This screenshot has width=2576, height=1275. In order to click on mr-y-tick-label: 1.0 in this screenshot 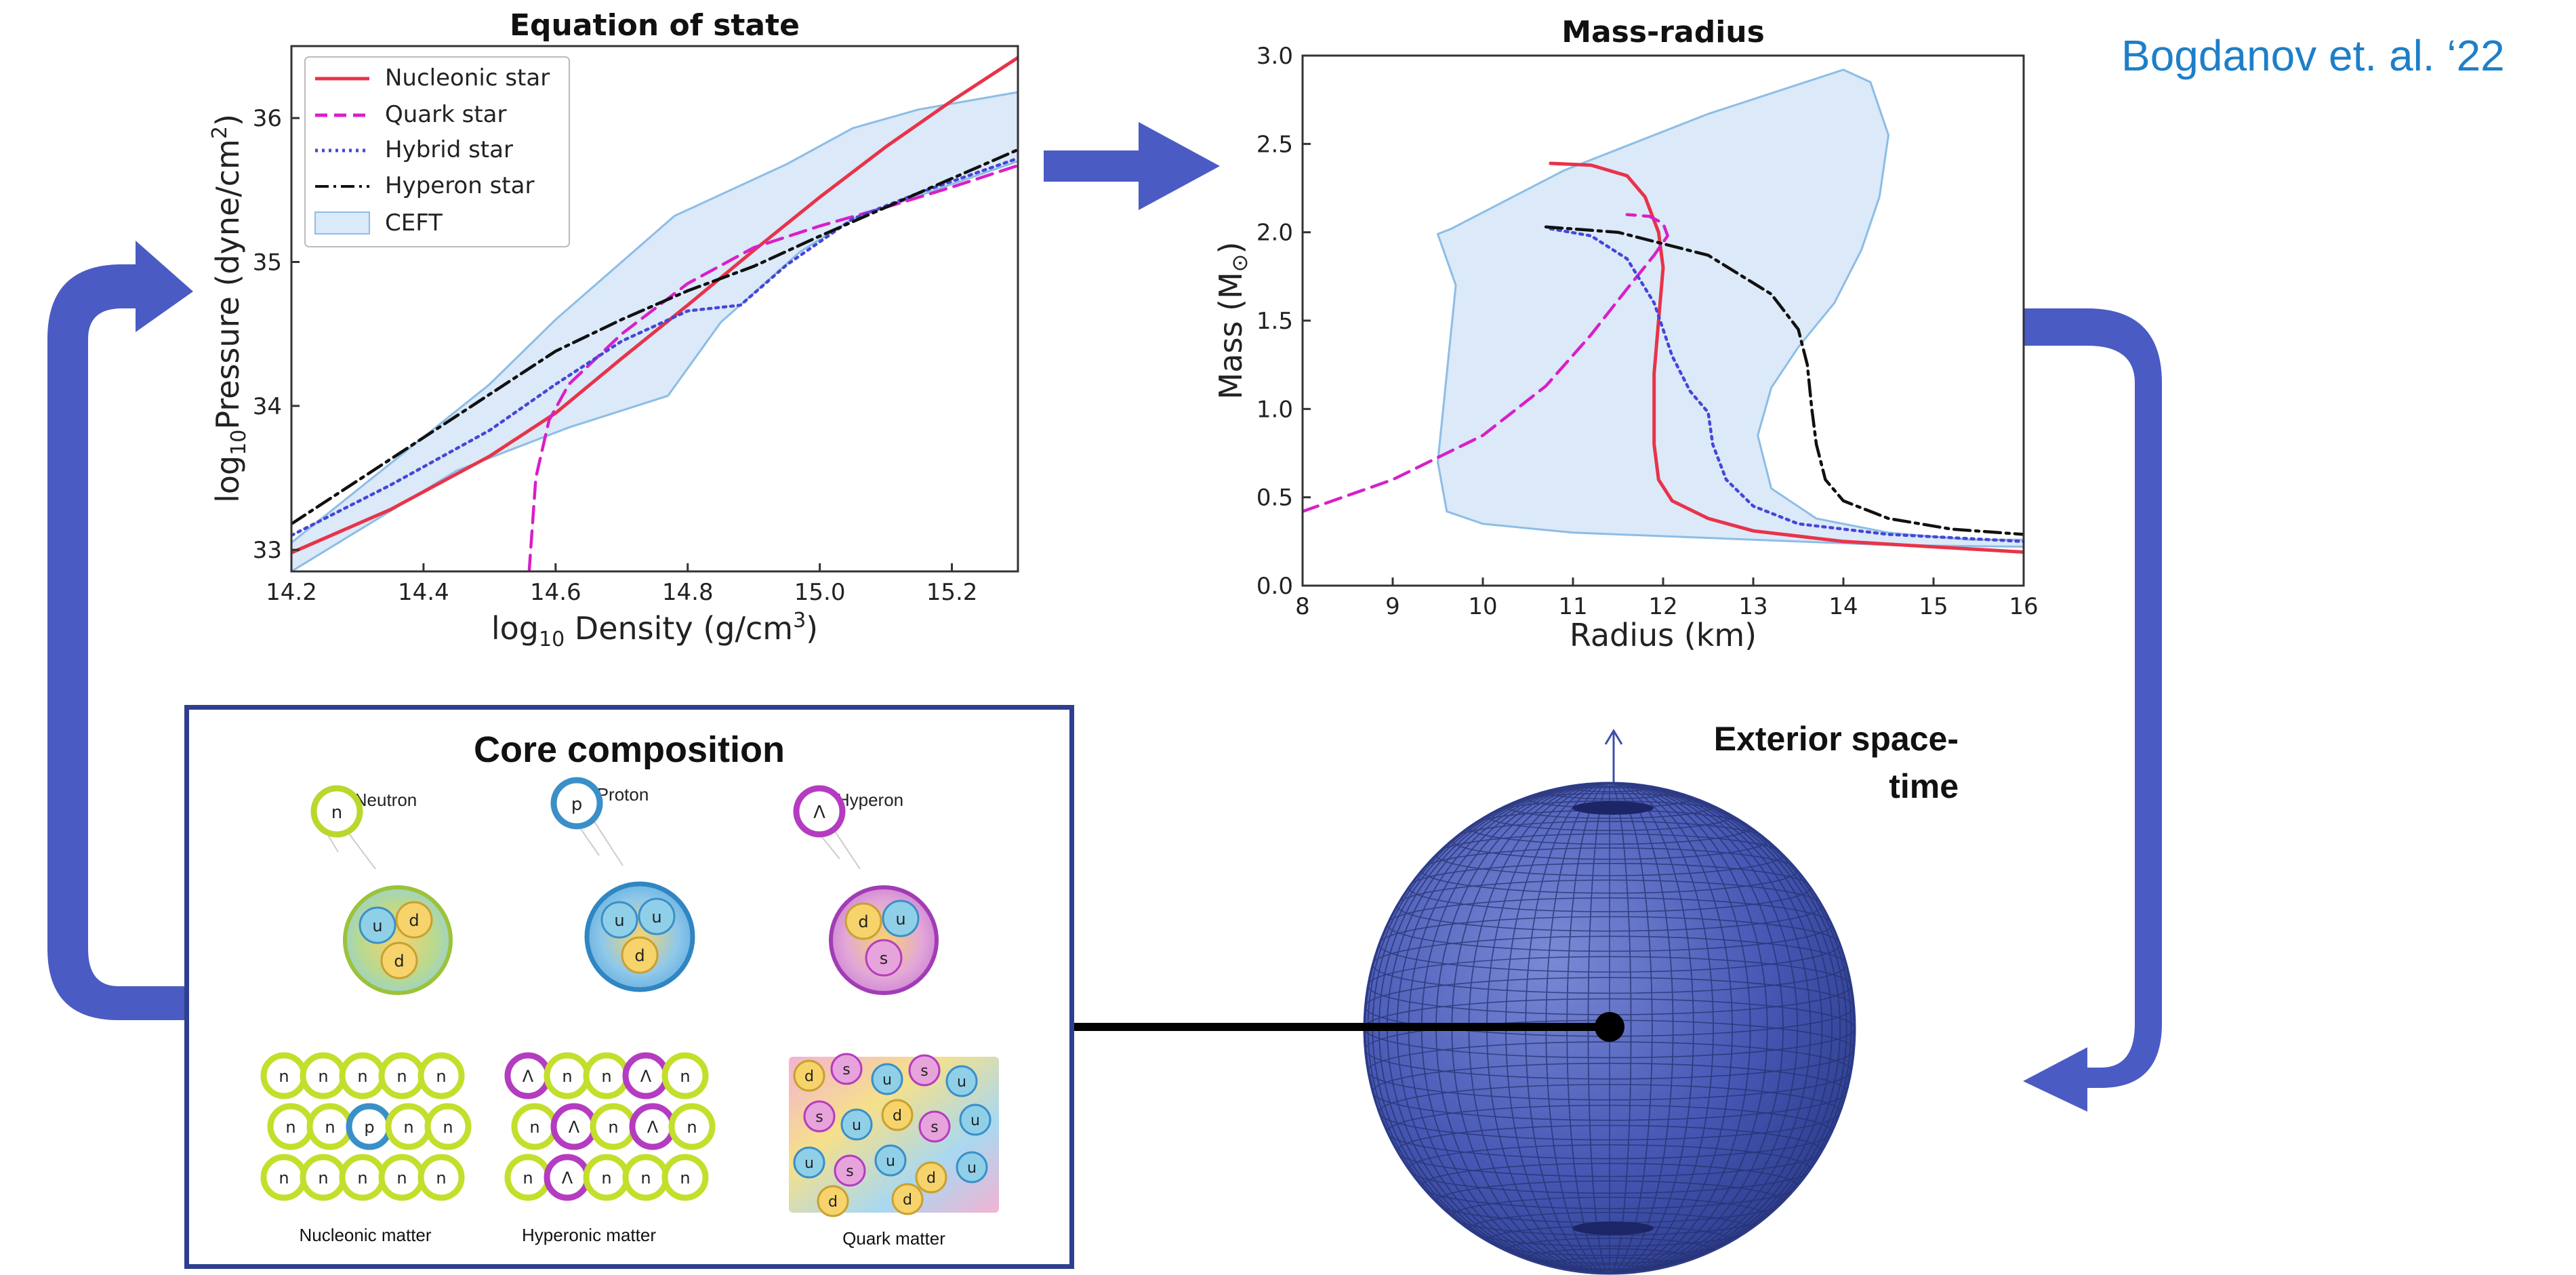, I will do `click(1274, 409)`.